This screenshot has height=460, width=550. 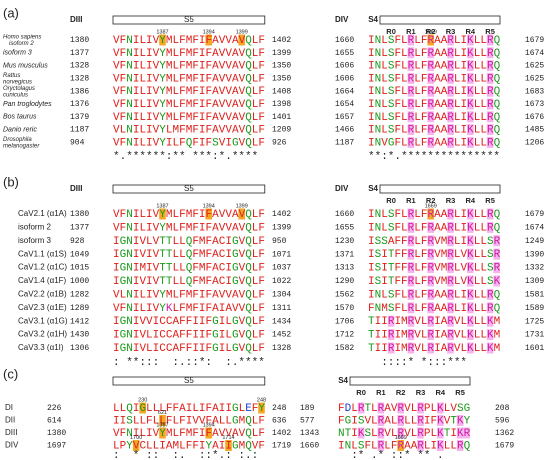 I want to click on row-name: CaV2.1 (α1A), so click(x=42, y=213).